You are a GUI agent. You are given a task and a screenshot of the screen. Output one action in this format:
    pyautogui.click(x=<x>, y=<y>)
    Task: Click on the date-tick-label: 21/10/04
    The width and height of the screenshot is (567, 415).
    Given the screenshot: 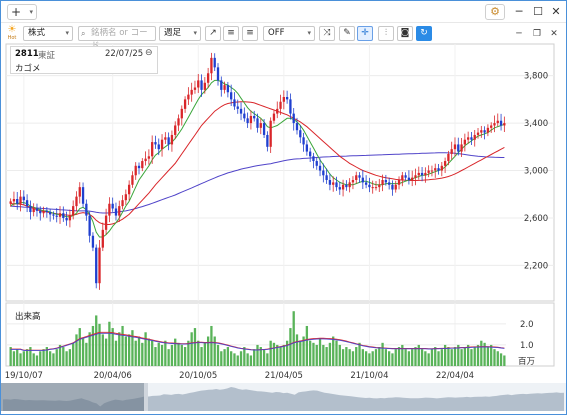 What is the action you would take?
    pyautogui.click(x=369, y=376)
    